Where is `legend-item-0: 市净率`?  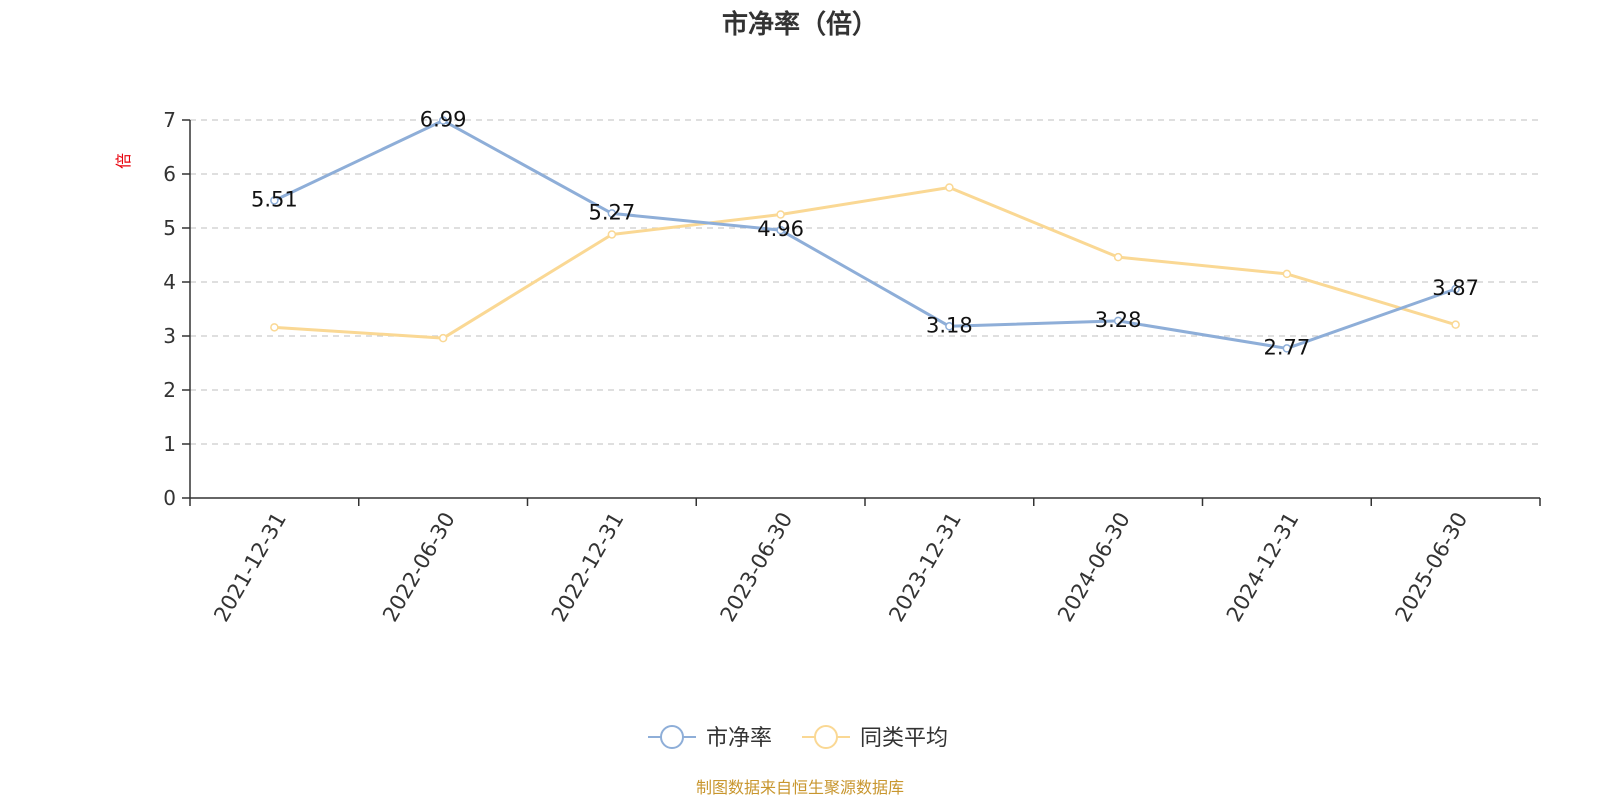 legend-item-0: 市净率 is located at coordinates (710, 738).